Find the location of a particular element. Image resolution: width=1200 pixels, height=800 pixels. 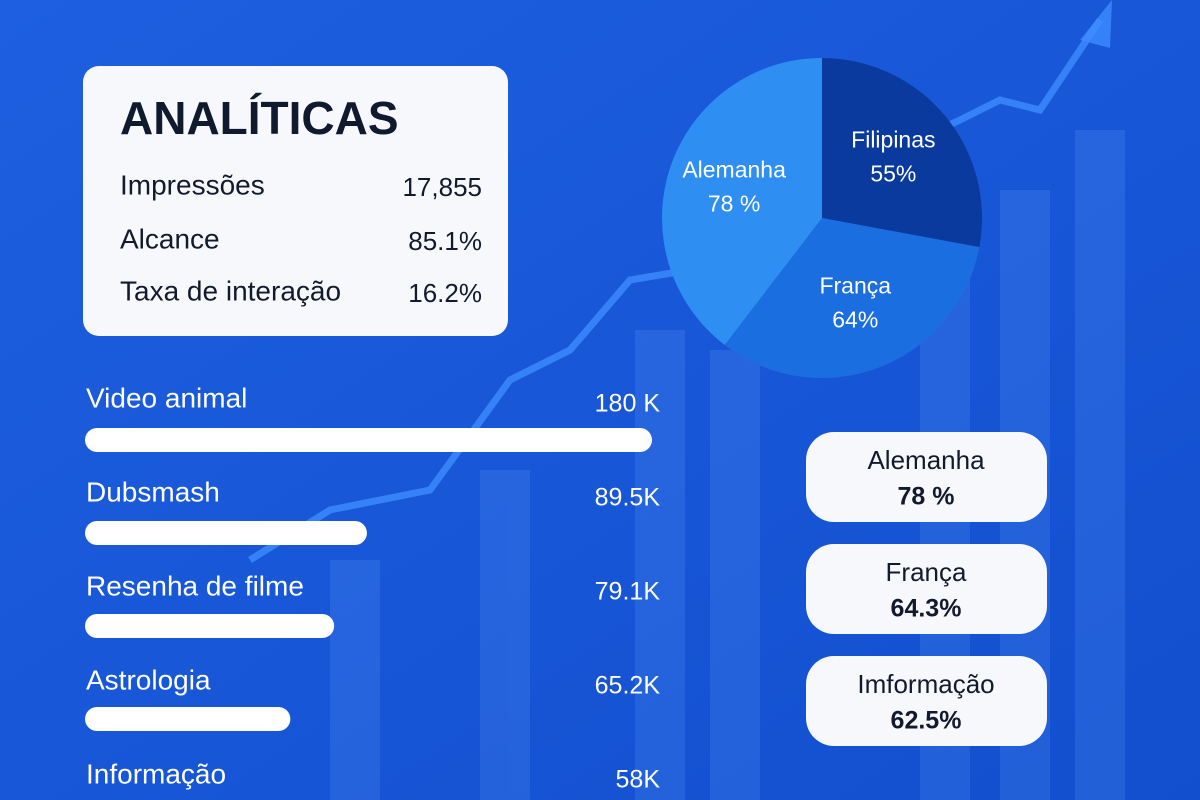

bar-label: Video animal is located at coordinates (166, 397).